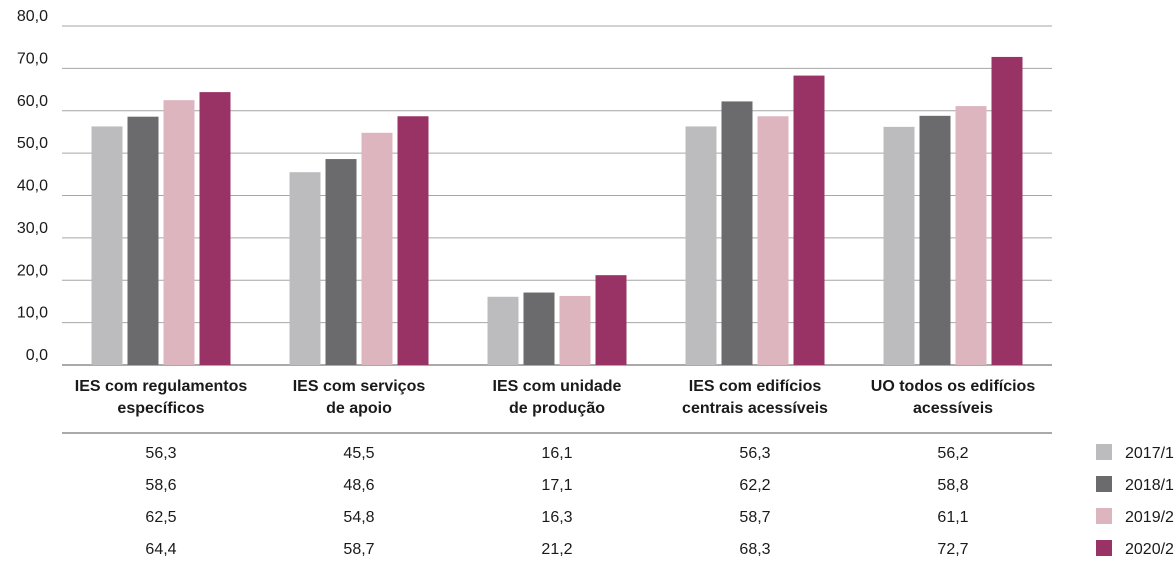 This screenshot has width=1174, height=576. Describe the element at coordinates (556, 485) in the screenshot. I see `table-cell: 17,1` at that location.